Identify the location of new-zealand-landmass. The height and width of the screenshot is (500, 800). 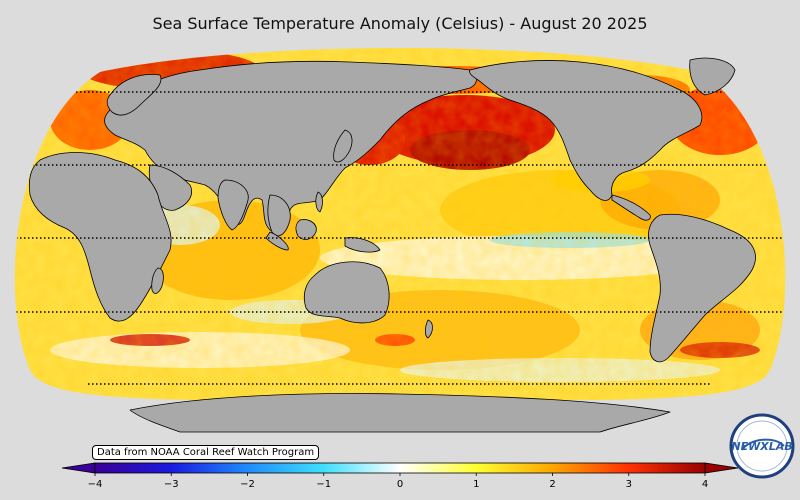
(428, 329).